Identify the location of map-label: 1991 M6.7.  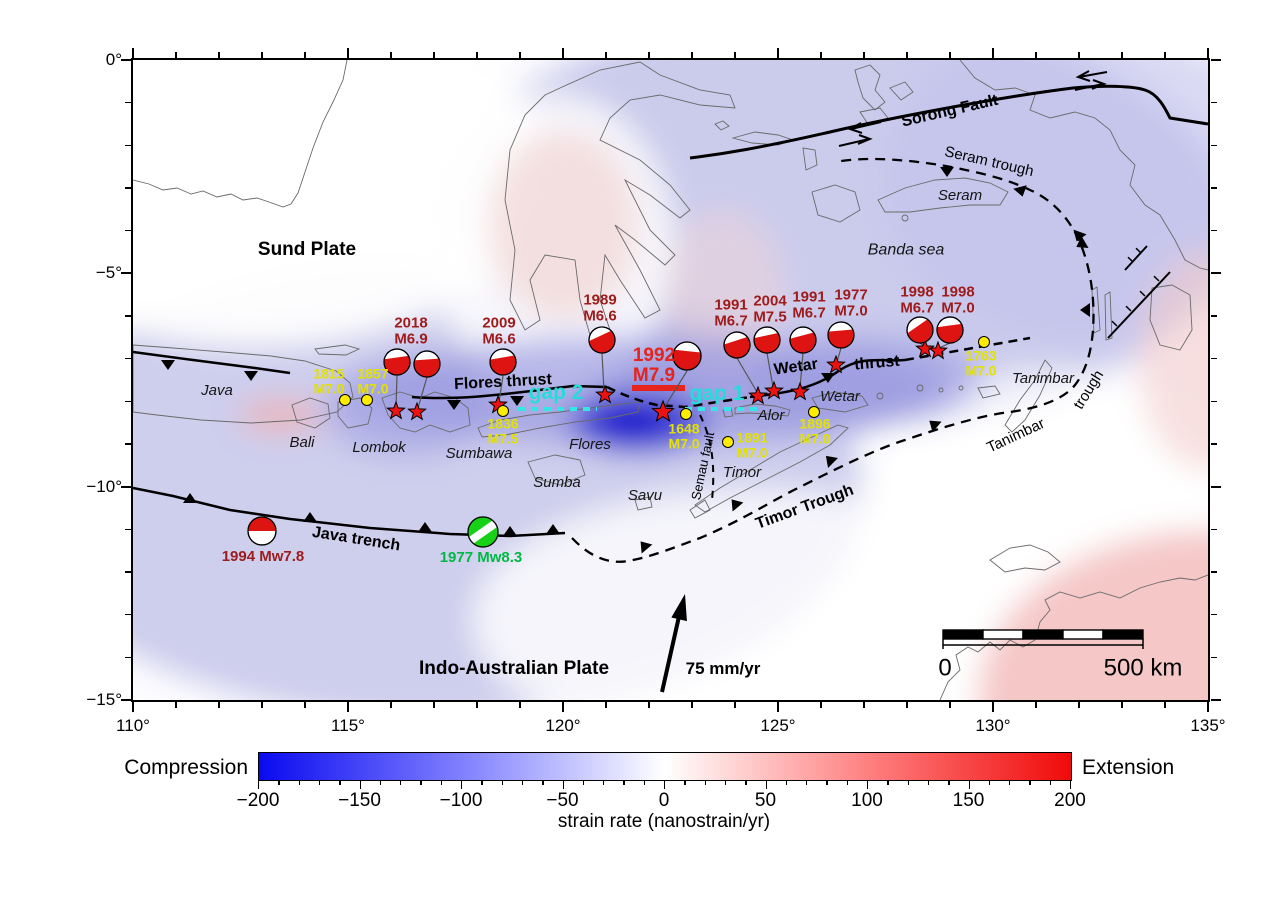
(809, 304).